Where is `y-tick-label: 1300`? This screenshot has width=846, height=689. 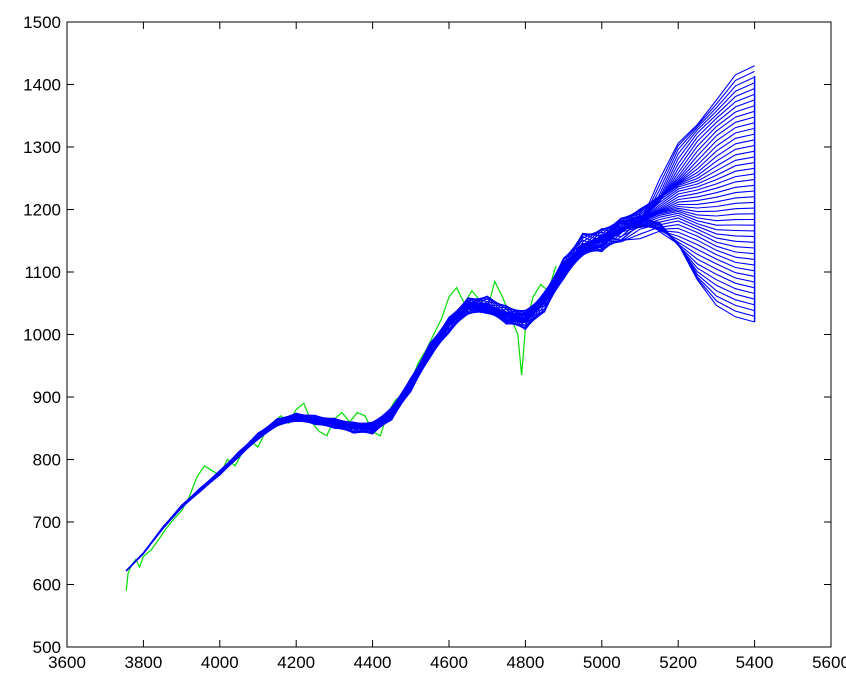
y-tick-label: 1300 is located at coordinates (42, 147).